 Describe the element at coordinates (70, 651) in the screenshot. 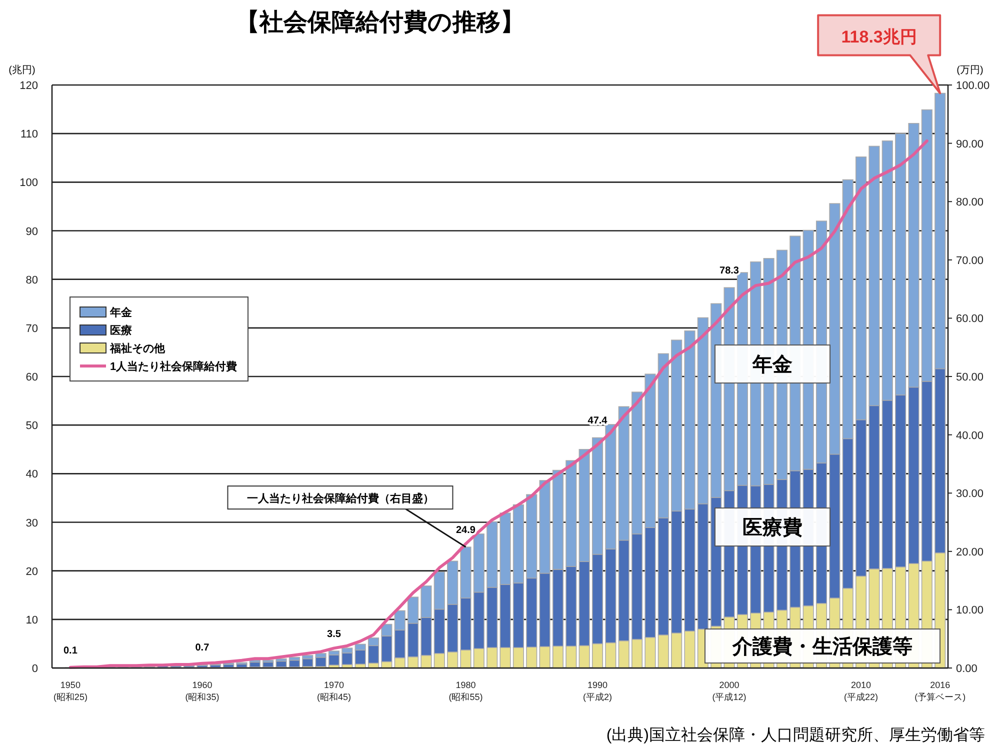

I see `total-label: 0.1` at that location.